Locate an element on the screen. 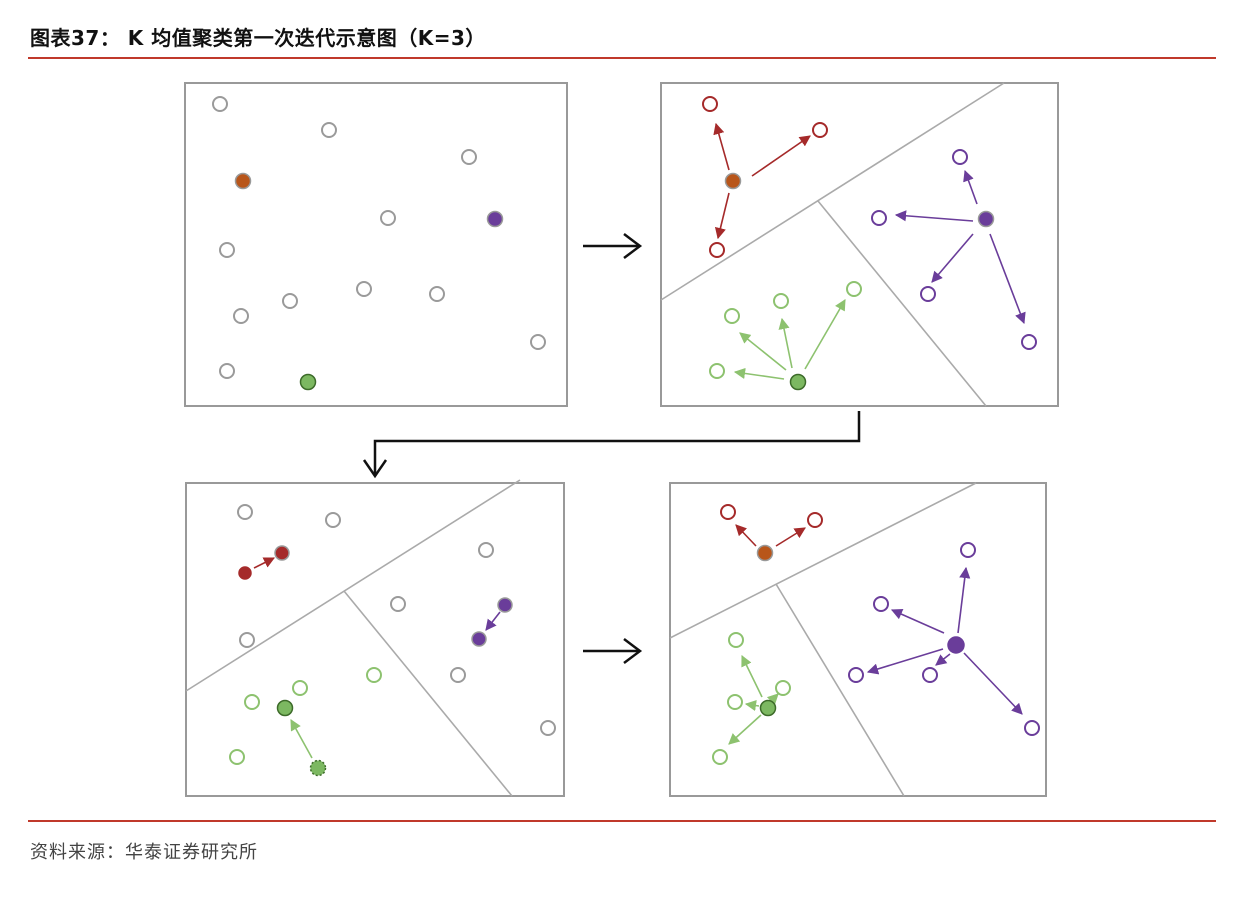  flow-arrow-right-bottom is located at coordinates (613, 651).